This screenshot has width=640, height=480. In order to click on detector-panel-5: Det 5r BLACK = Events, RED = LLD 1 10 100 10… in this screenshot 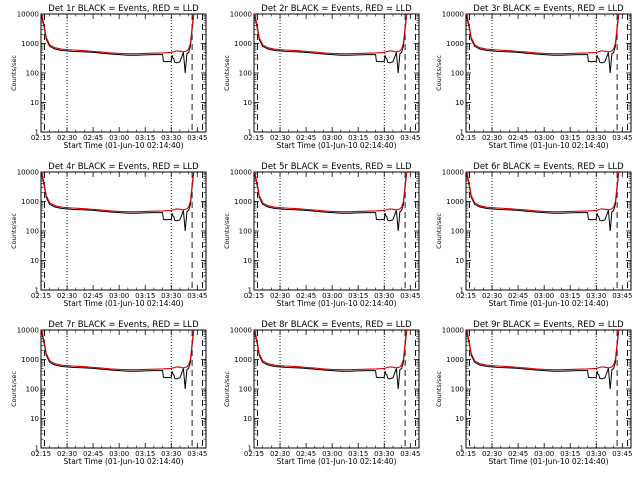, I will do `click(321, 235)`.